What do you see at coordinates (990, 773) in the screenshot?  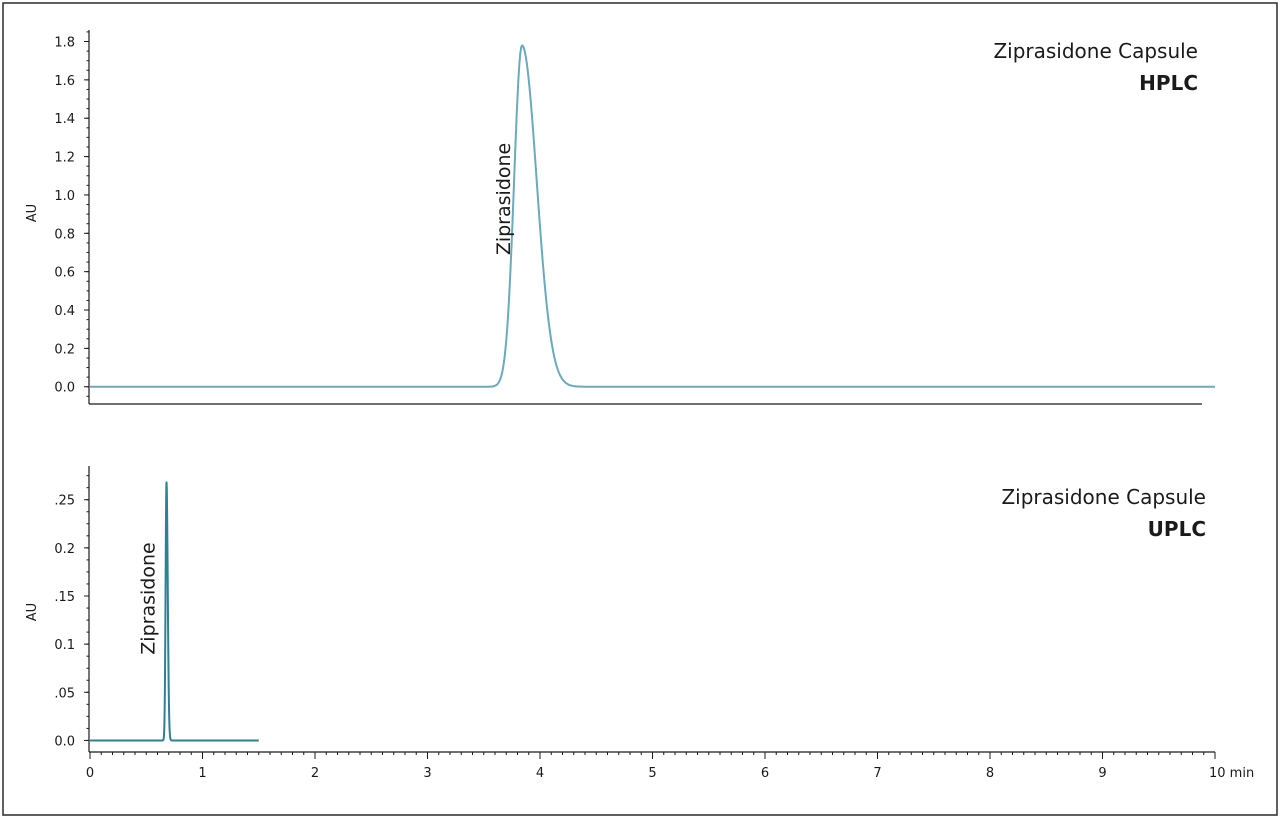 I see `uplc-x-tick-label: 8` at bounding box center [990, 773].